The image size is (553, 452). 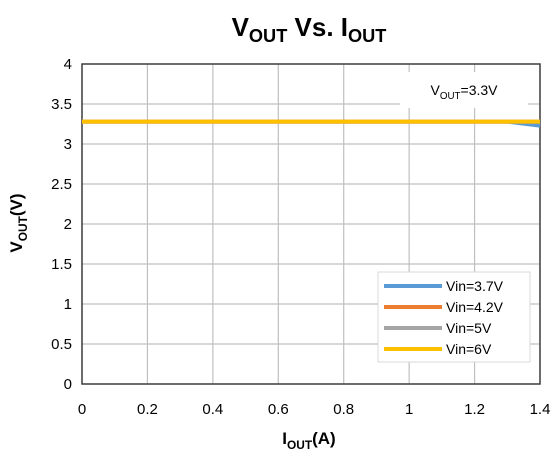 What do you see at coordinates (61, 184) in the screenshot?
I see `y-tick-label: 2.5` at bounding box center [61, 184].